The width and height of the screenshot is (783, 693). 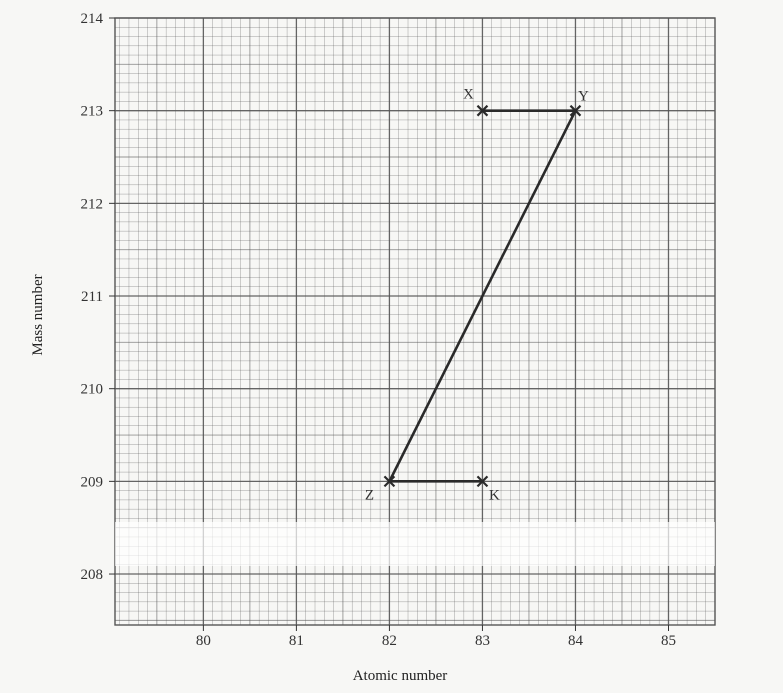 I want to click on point-marker-K, so click(x=482, y=481).